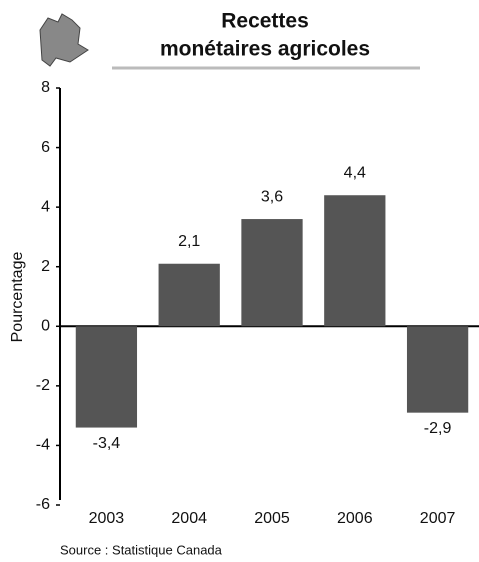 Image resolution: width=479 pixels, height=562 pixels. What do you see at coordinates (189, 518) in the screenshot?
I see `x-tick-label: 2004` at bounding box center [189, 518].